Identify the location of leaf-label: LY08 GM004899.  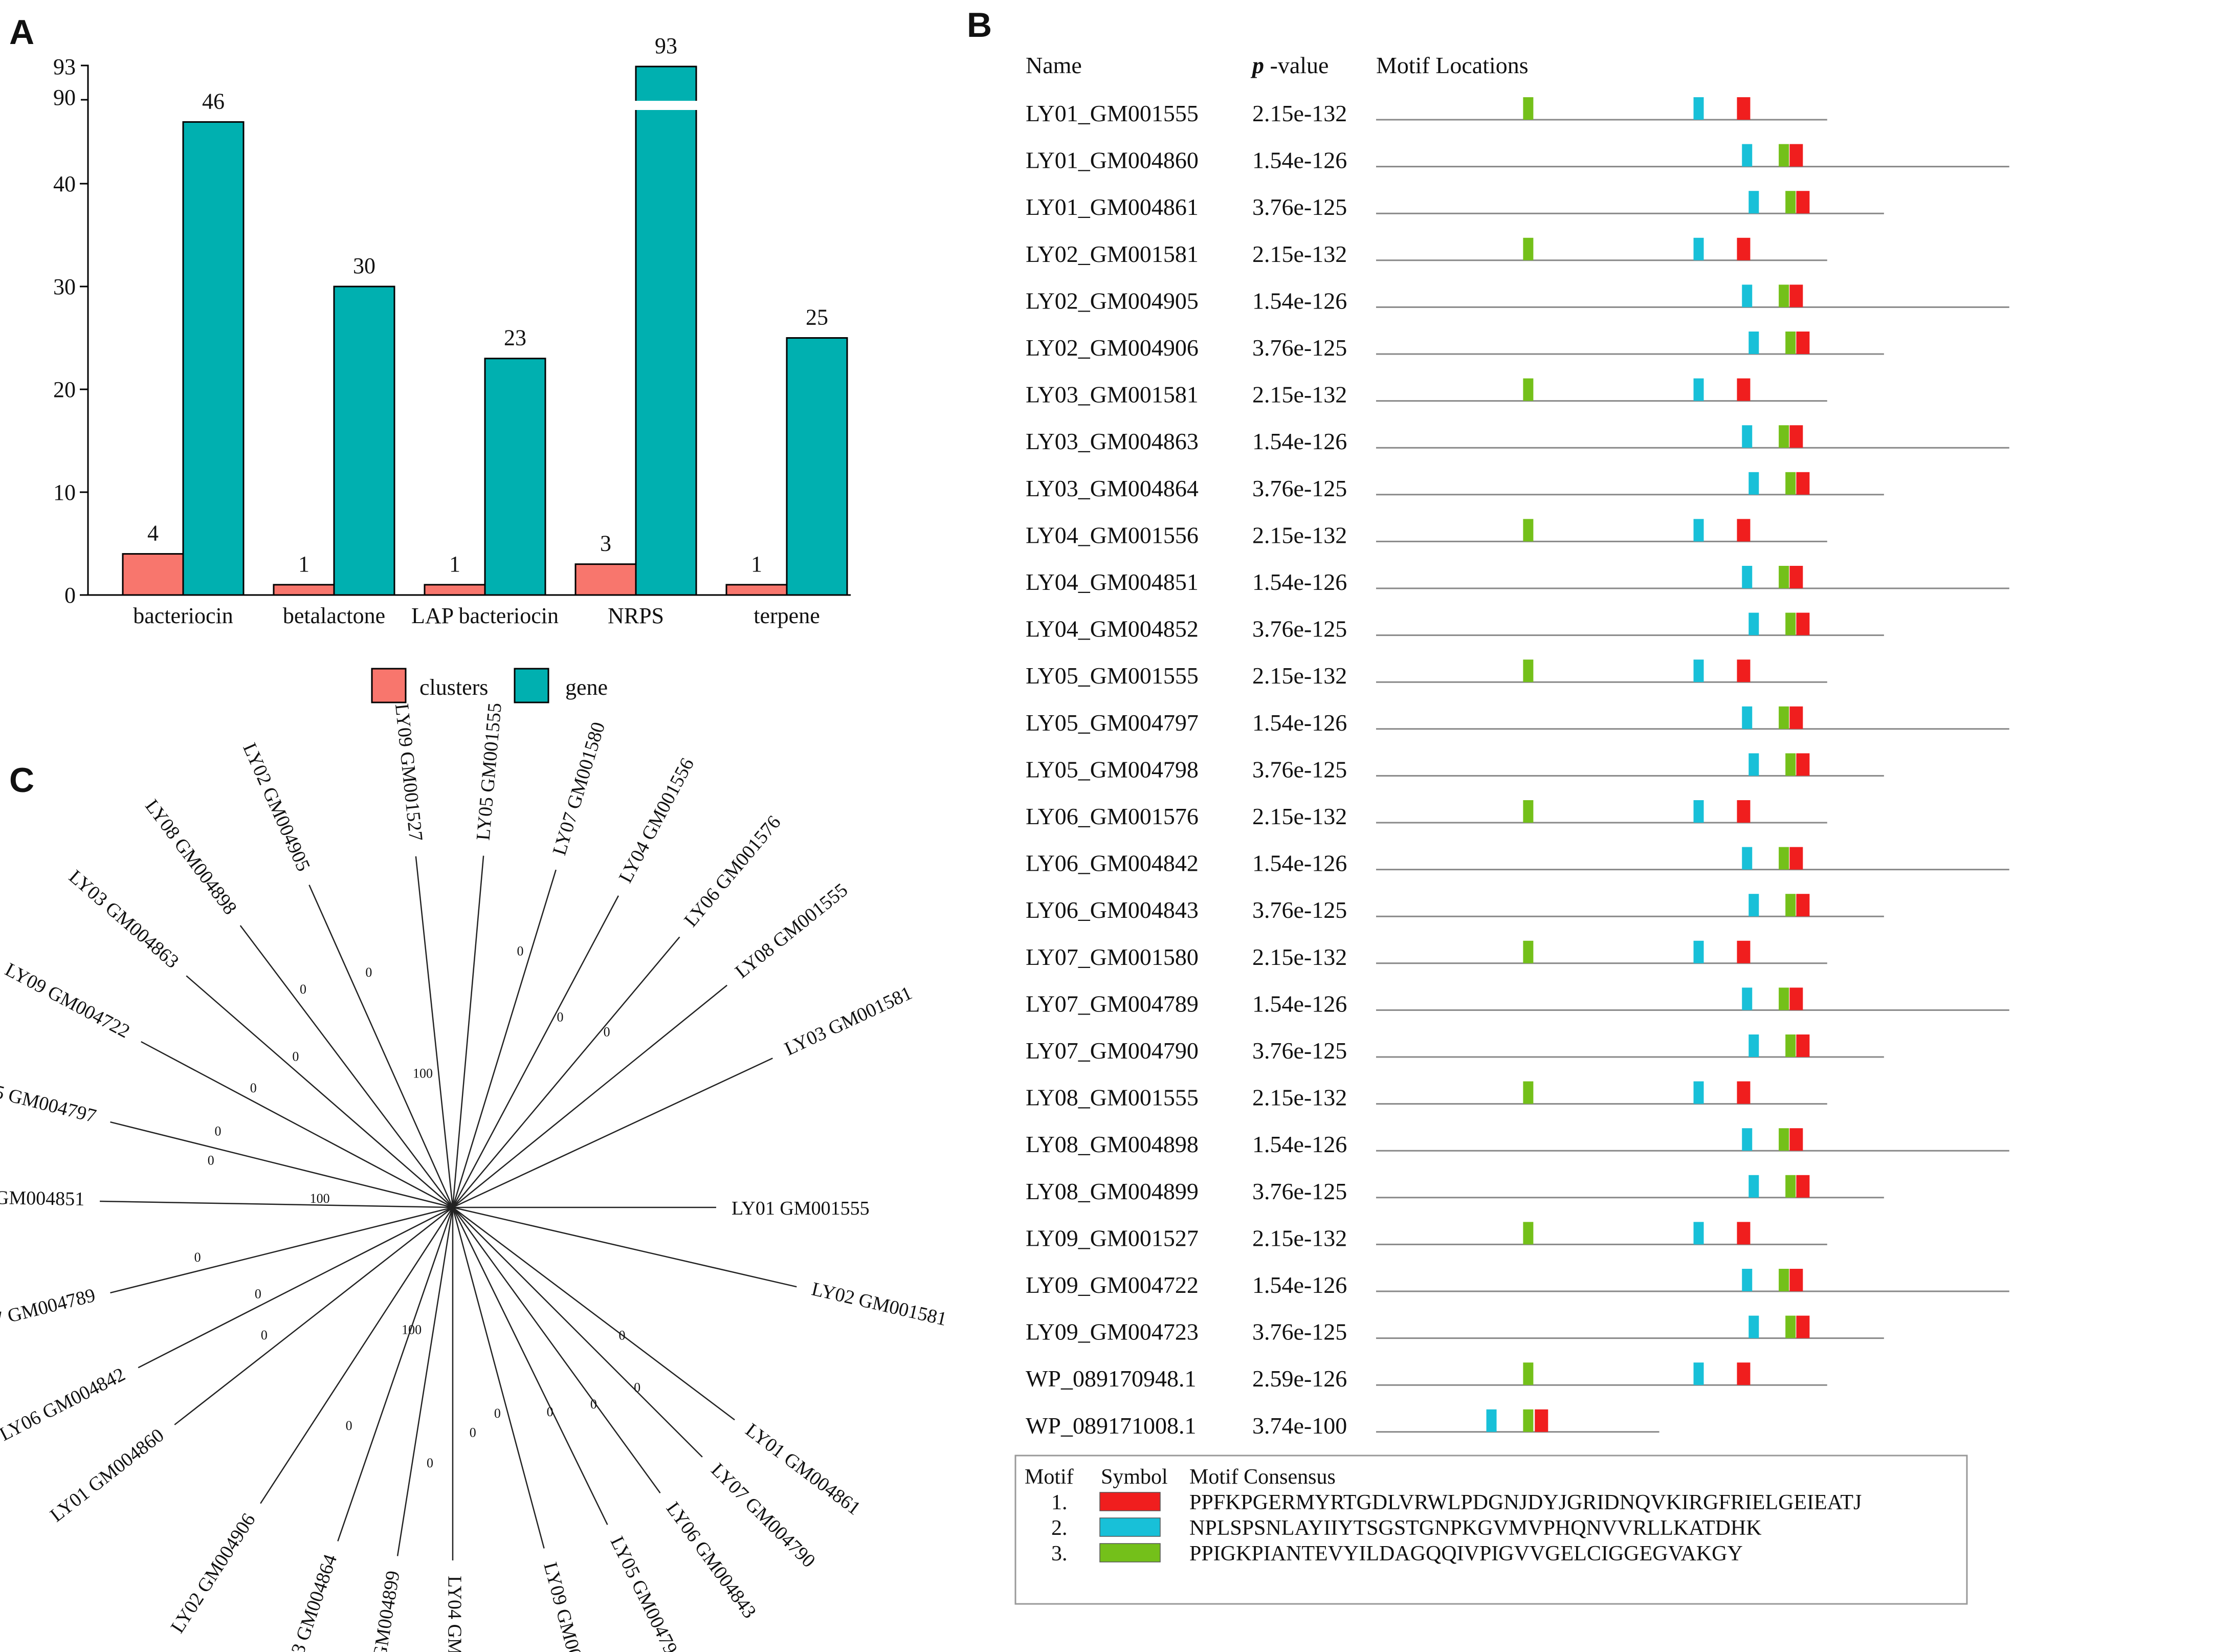
(382, 1610).